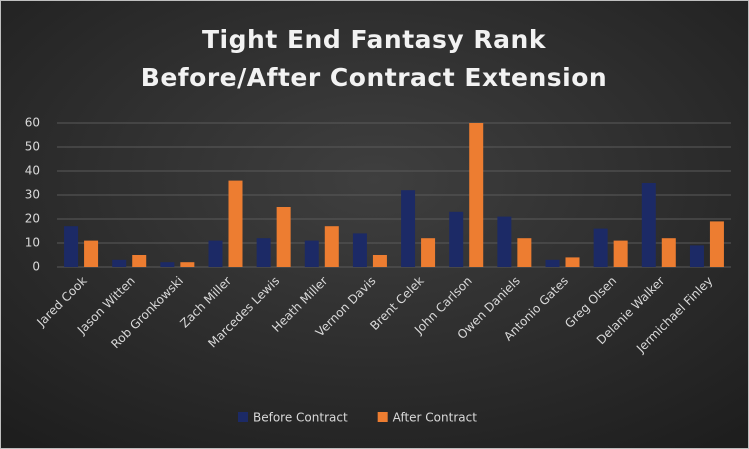 The image size is (749, 449). What do you see at coordinates (32, 219) in the screenshot?
I see `y-tick-label: 20` at bounding box center [32, 219].